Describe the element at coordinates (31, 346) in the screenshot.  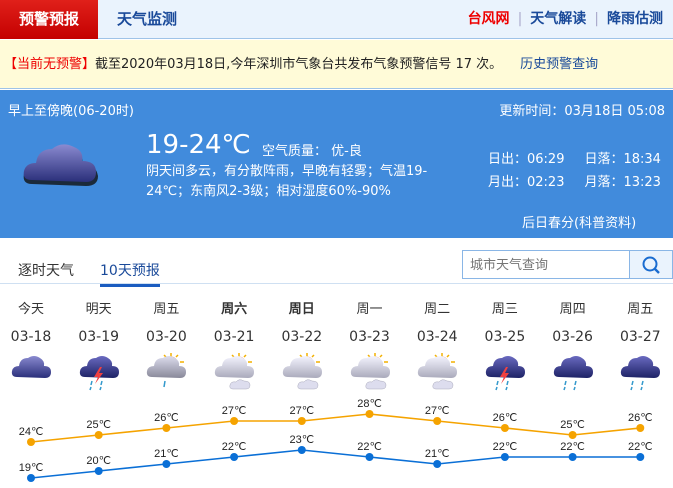
I see `forecast-day: 今天 03-18` at that location.